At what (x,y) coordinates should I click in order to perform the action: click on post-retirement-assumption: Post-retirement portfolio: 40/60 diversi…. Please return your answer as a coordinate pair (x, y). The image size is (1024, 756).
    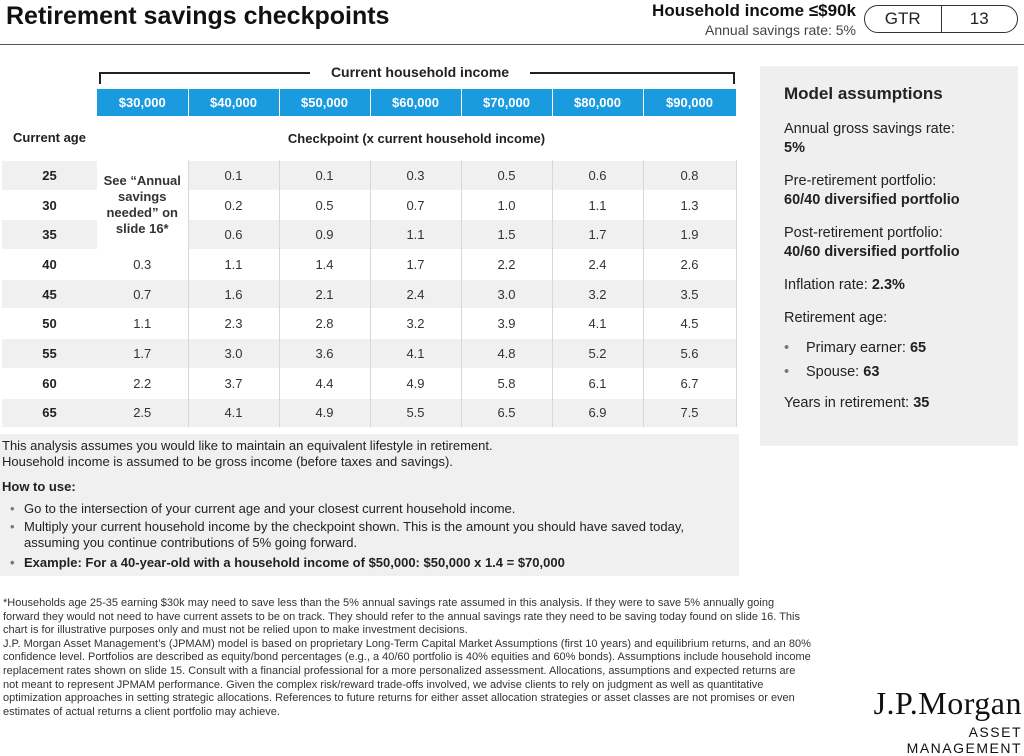
    Looking at the image, I should click on (901, 243).